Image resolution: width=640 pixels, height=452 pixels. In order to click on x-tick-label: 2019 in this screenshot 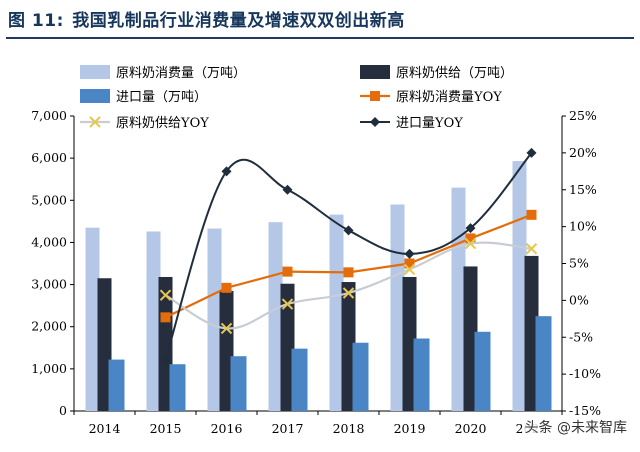, I will do `click(410, 428)`.